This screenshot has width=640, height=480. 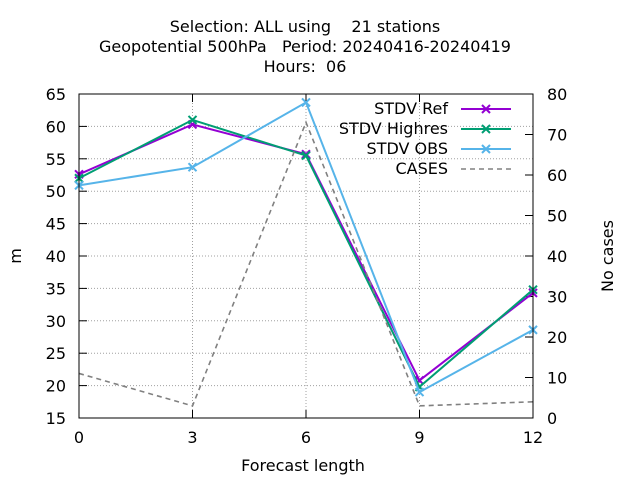 I want to click on x-tick-label: 3, so click(x=192, y=437).